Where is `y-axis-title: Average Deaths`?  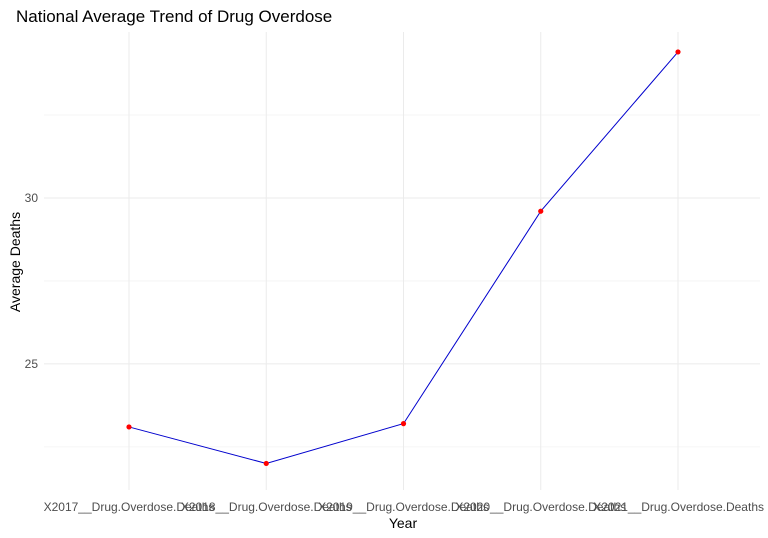 y-axis-title: Average Deaths is located at coordinates (15, 262).